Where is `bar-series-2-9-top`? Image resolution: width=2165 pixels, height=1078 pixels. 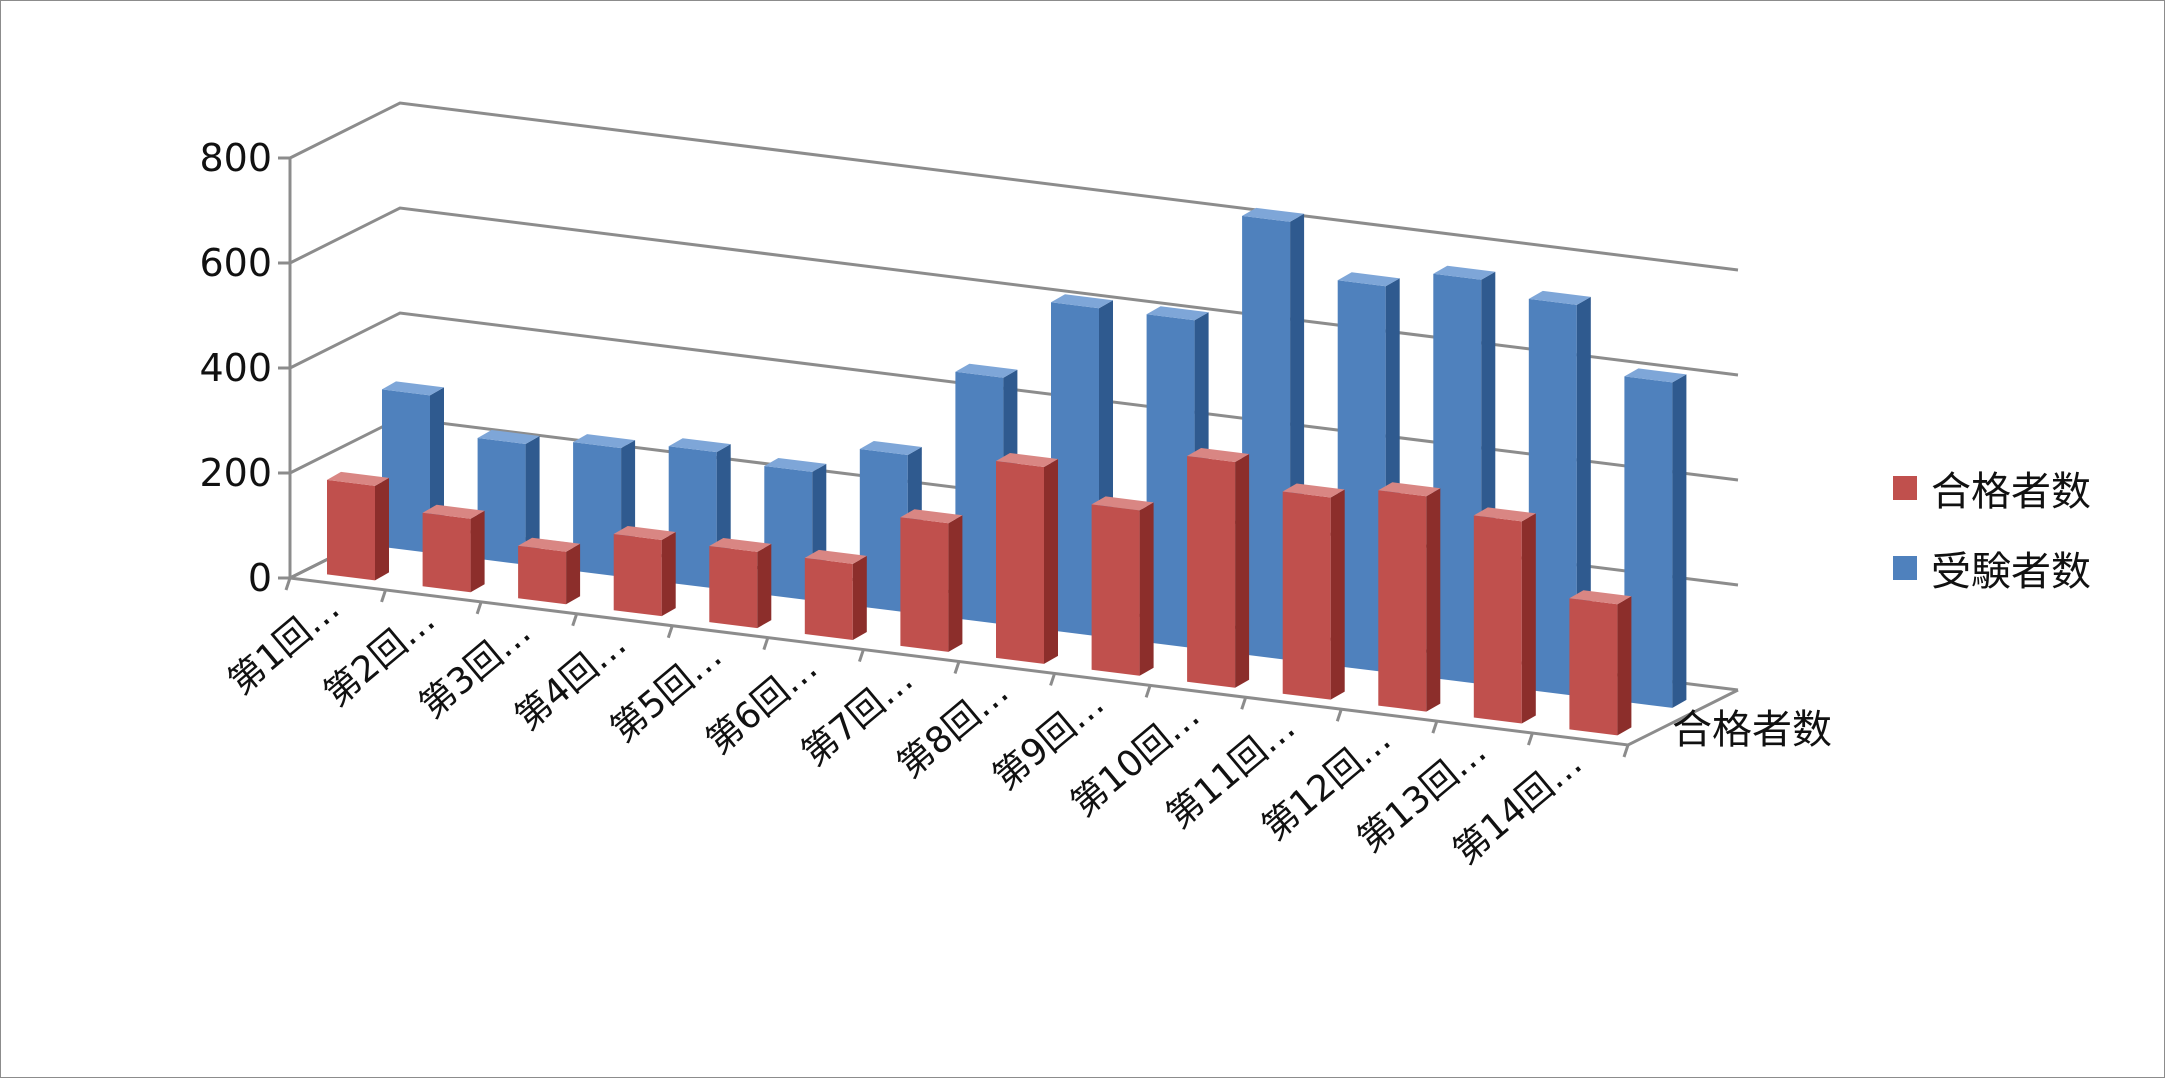 bar-series-2-9-top is located at coordinates (1177, 313).